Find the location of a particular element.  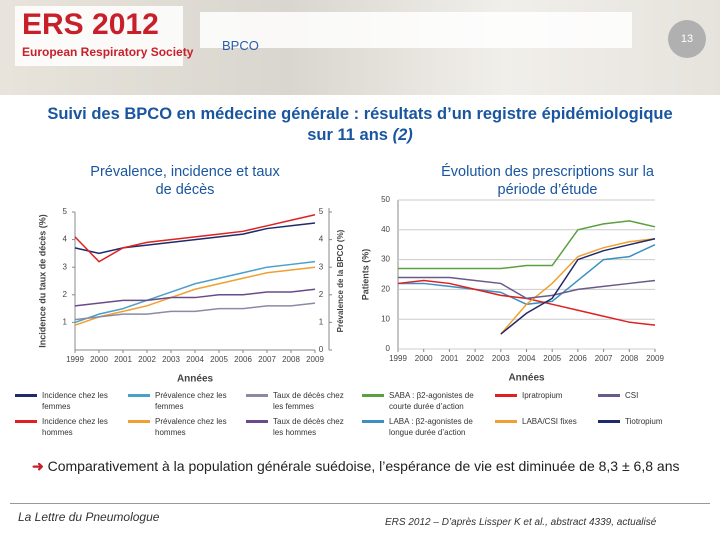

y-tick-label: 1 is located at coordinates (65, 322).